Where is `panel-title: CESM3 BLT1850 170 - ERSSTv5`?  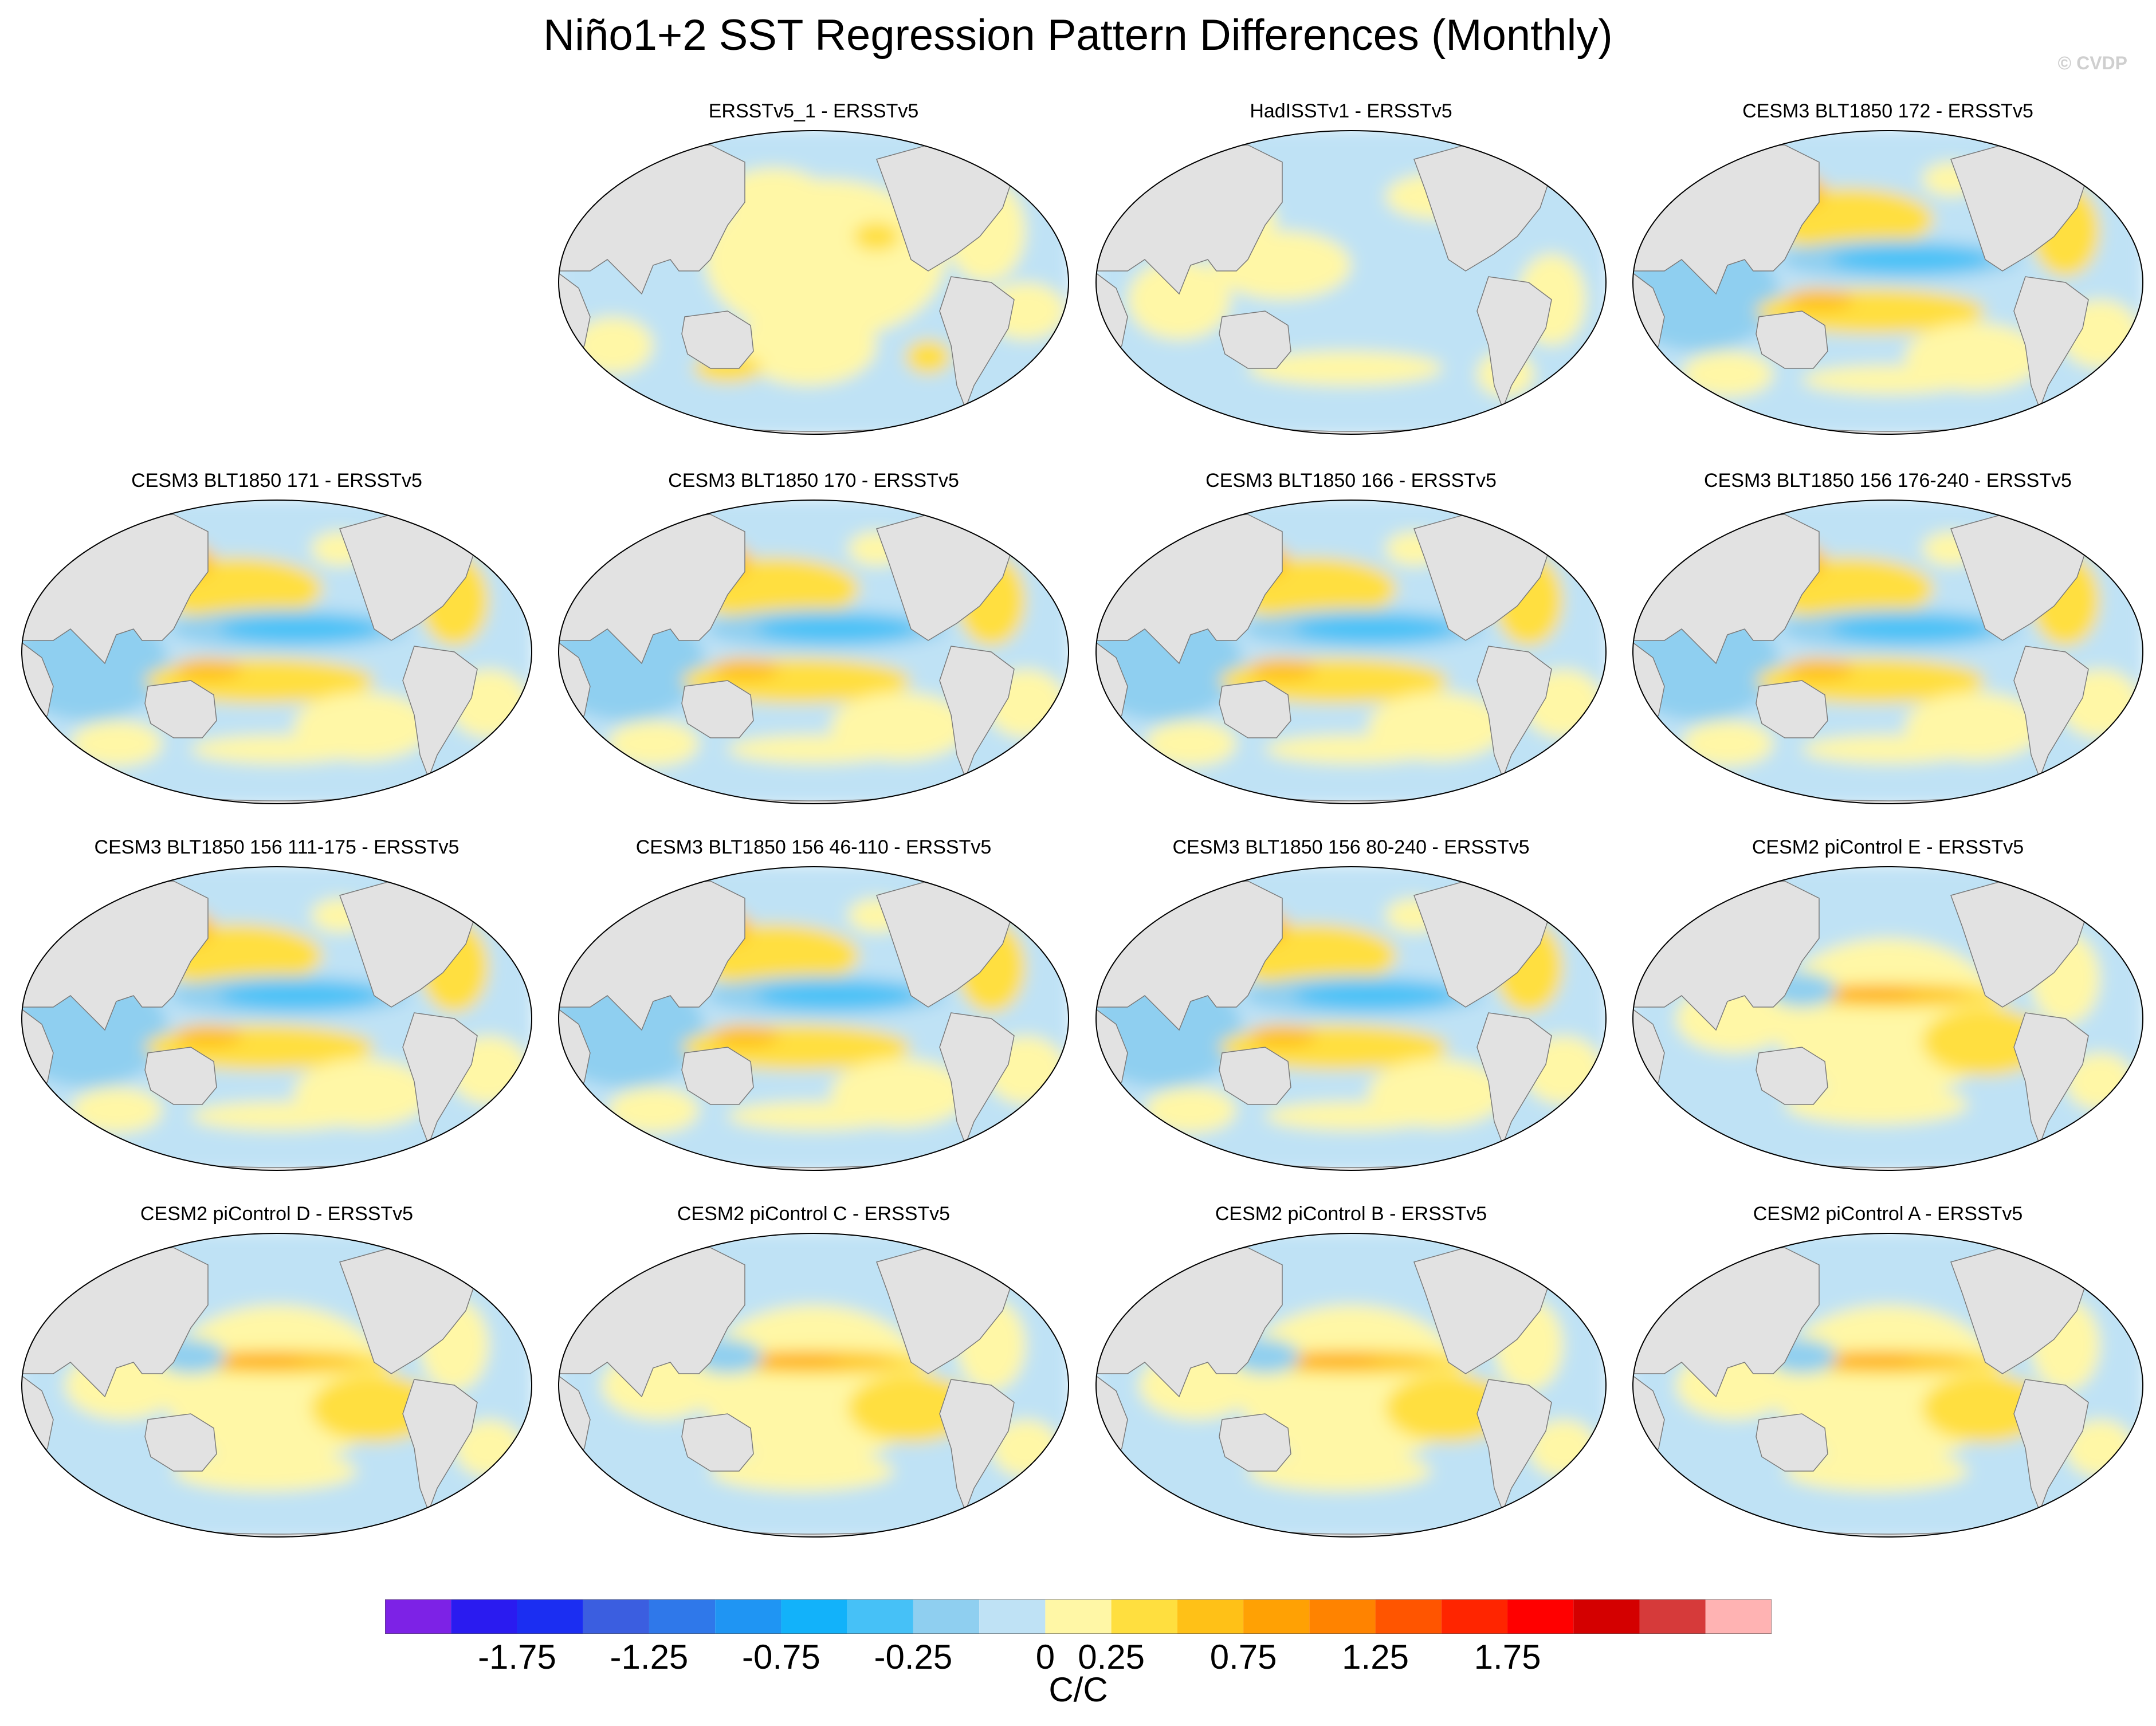 panel-title: CESM3 BLT1850 170 - ERSSTv5 is located at coordinates (813, 481).